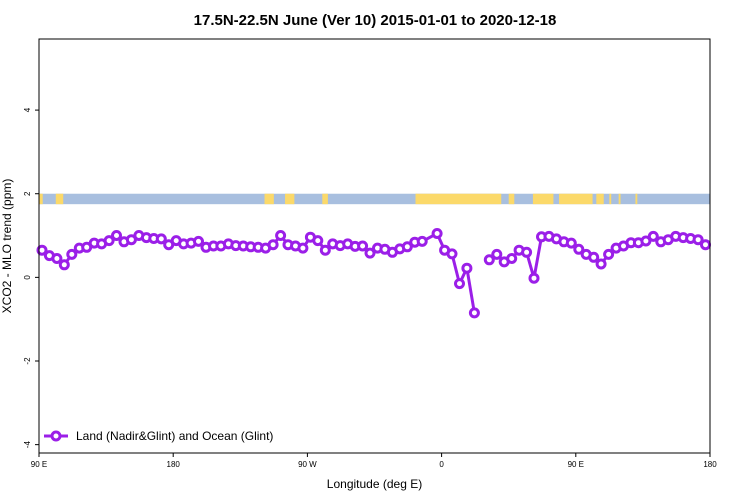  Describe the element at coordinates (27, 277) in the screenshot. I see `y-tick-label: 0` at that location.